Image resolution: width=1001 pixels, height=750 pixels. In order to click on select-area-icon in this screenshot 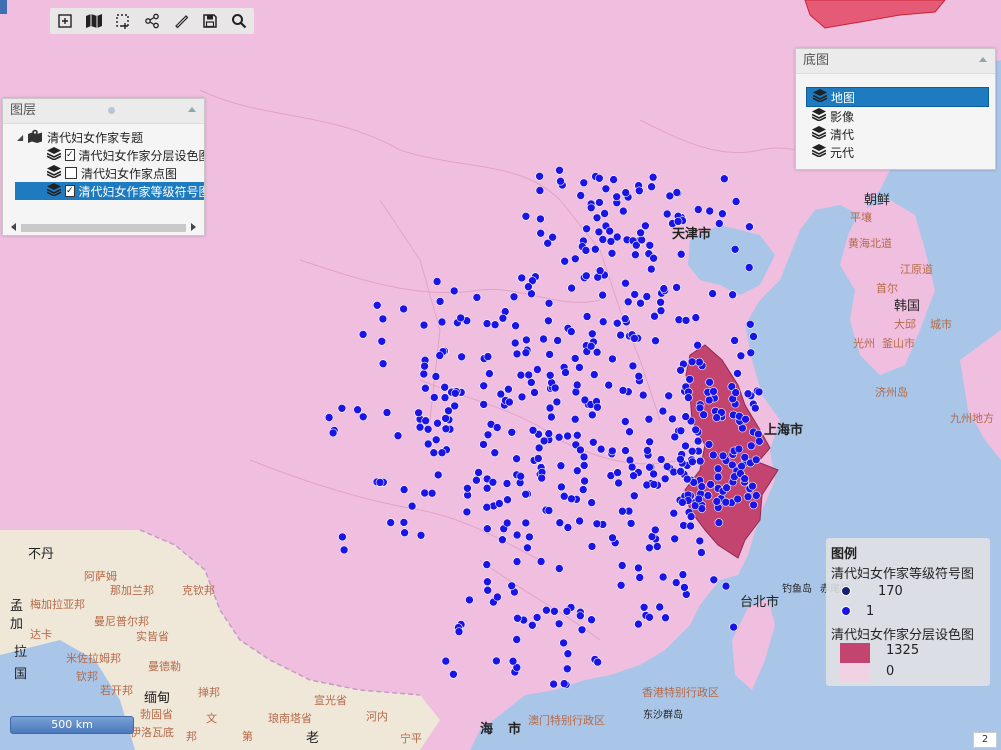, I will do `click(123, 21)`.